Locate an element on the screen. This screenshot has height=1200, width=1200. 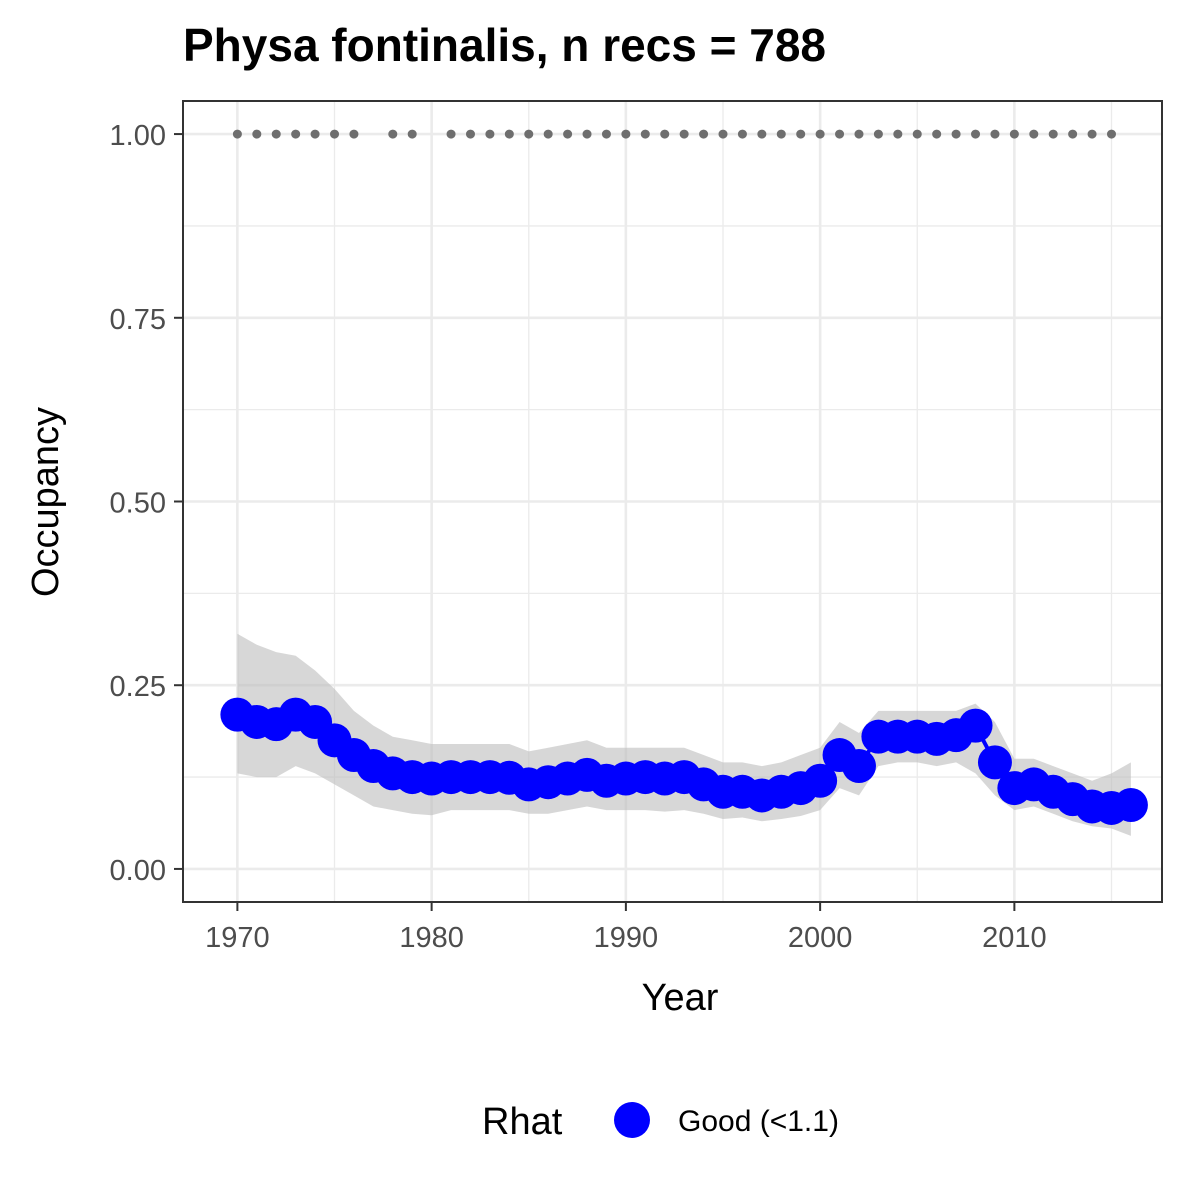
y-axis-title: Occupancy is located at coordinates (46, 502).